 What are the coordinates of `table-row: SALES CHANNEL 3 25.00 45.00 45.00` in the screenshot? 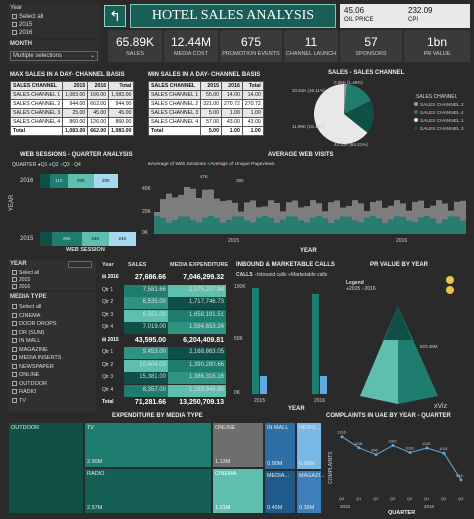 It's located at (72, 113).